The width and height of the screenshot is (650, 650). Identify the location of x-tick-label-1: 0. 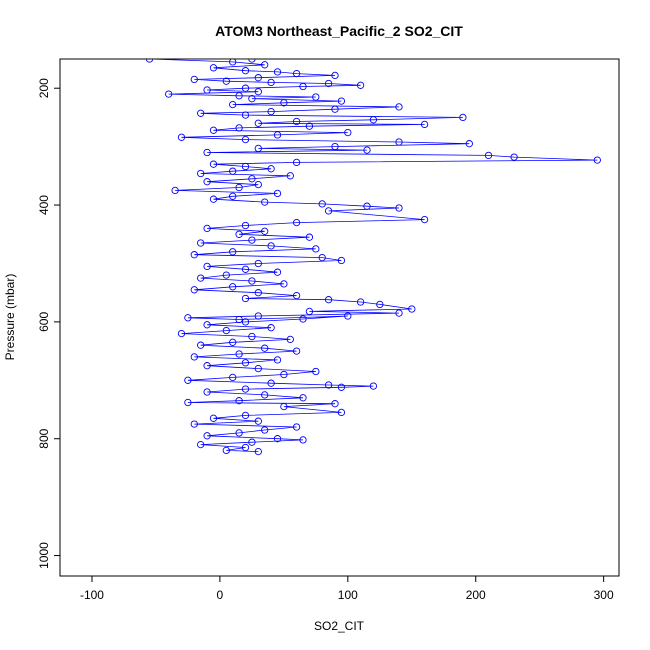
(220, 595).